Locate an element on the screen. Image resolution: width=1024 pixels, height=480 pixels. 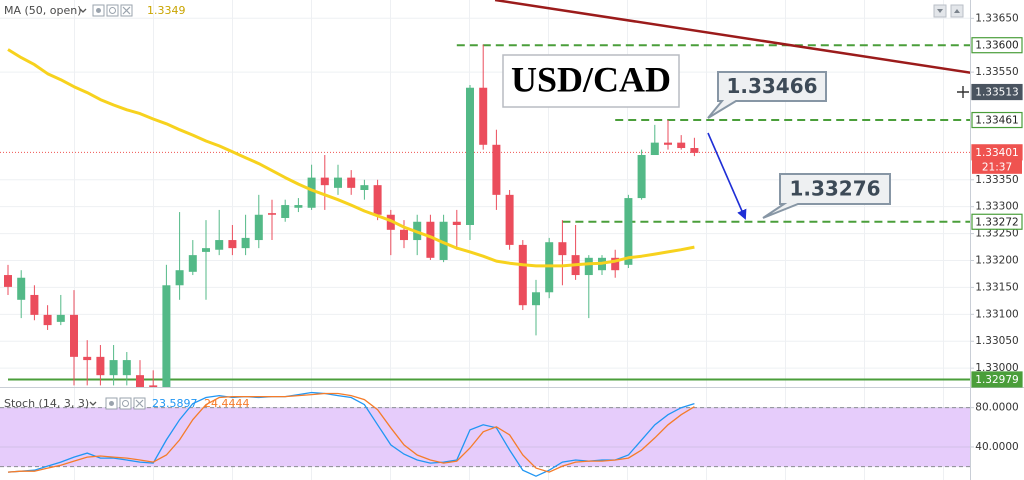
legend-label: Stoch (14, 3, 3) is located at coordinates (46, 403).